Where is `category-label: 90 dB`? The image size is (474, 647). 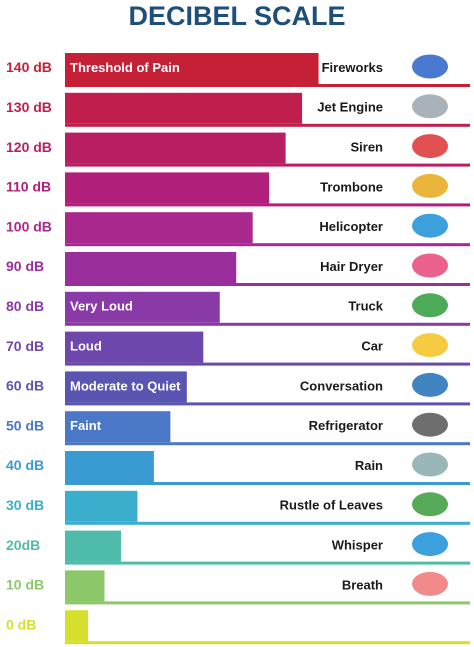
category-label: 90 dB is located at coordinates (25, 266).